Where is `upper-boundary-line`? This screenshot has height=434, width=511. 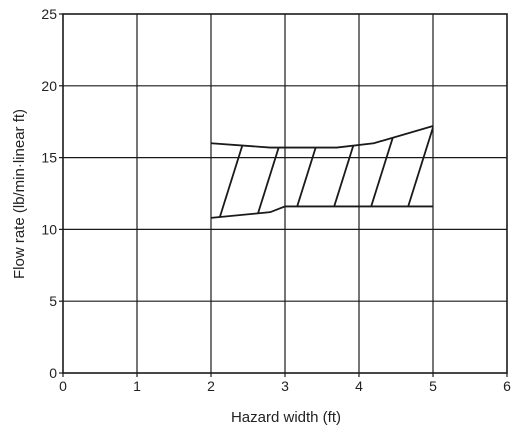 upper-boundary-line is located at coordinates (322, 137).